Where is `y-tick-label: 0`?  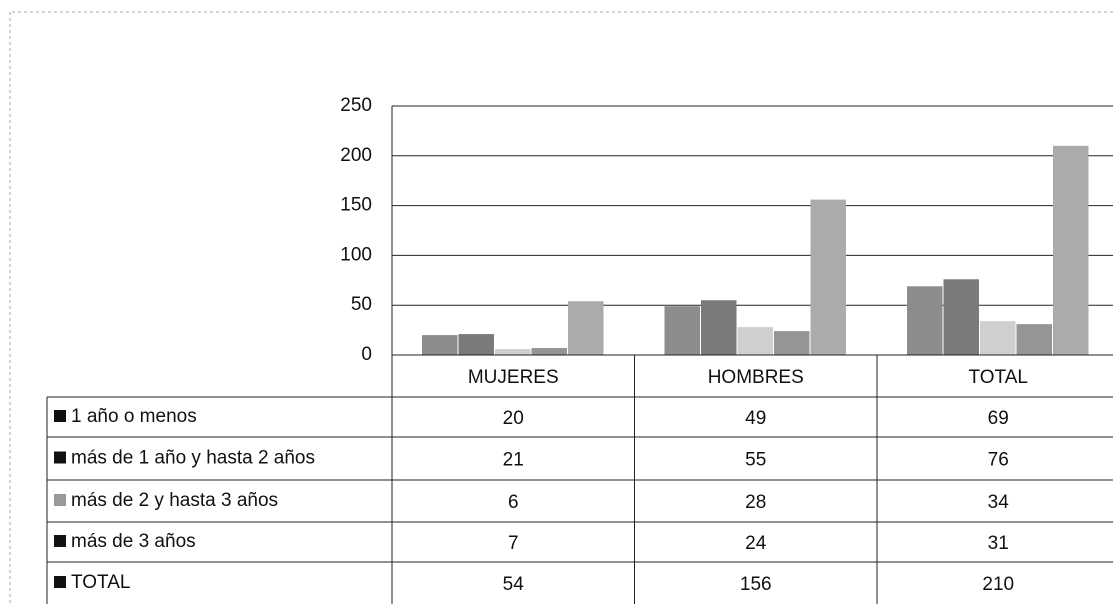
y-tick-label: 0 is located at coordinates (366, 354).